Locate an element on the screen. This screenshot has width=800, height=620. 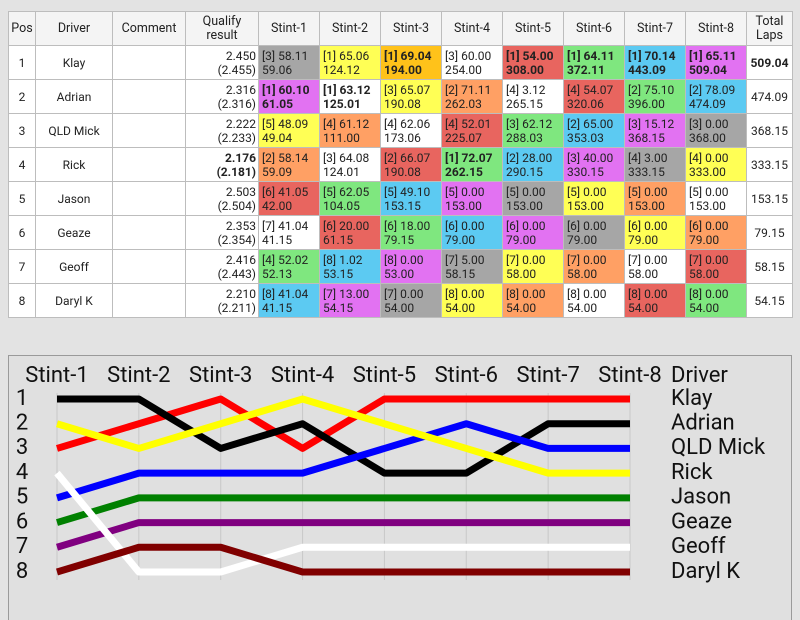
stint-cell: [1] 54.00 308.00 is located at coordinates (533, 62).